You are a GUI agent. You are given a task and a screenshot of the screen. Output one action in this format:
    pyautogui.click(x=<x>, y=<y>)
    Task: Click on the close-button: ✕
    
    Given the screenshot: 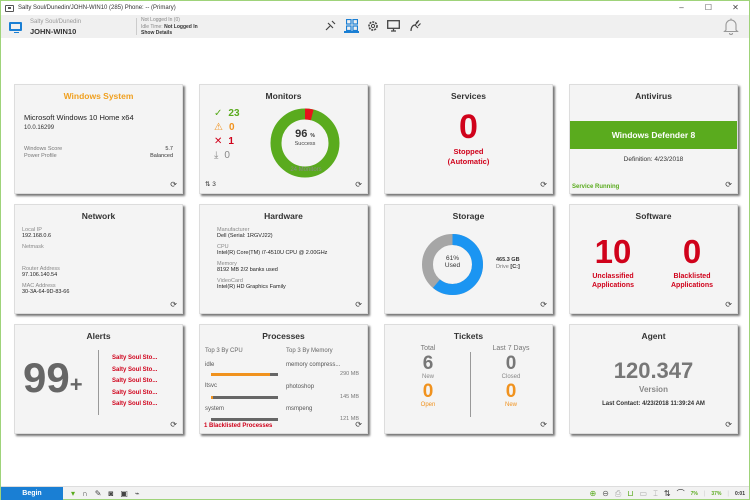 What is the action you would take?
    pyautogui.click(x=735, y=7)
    